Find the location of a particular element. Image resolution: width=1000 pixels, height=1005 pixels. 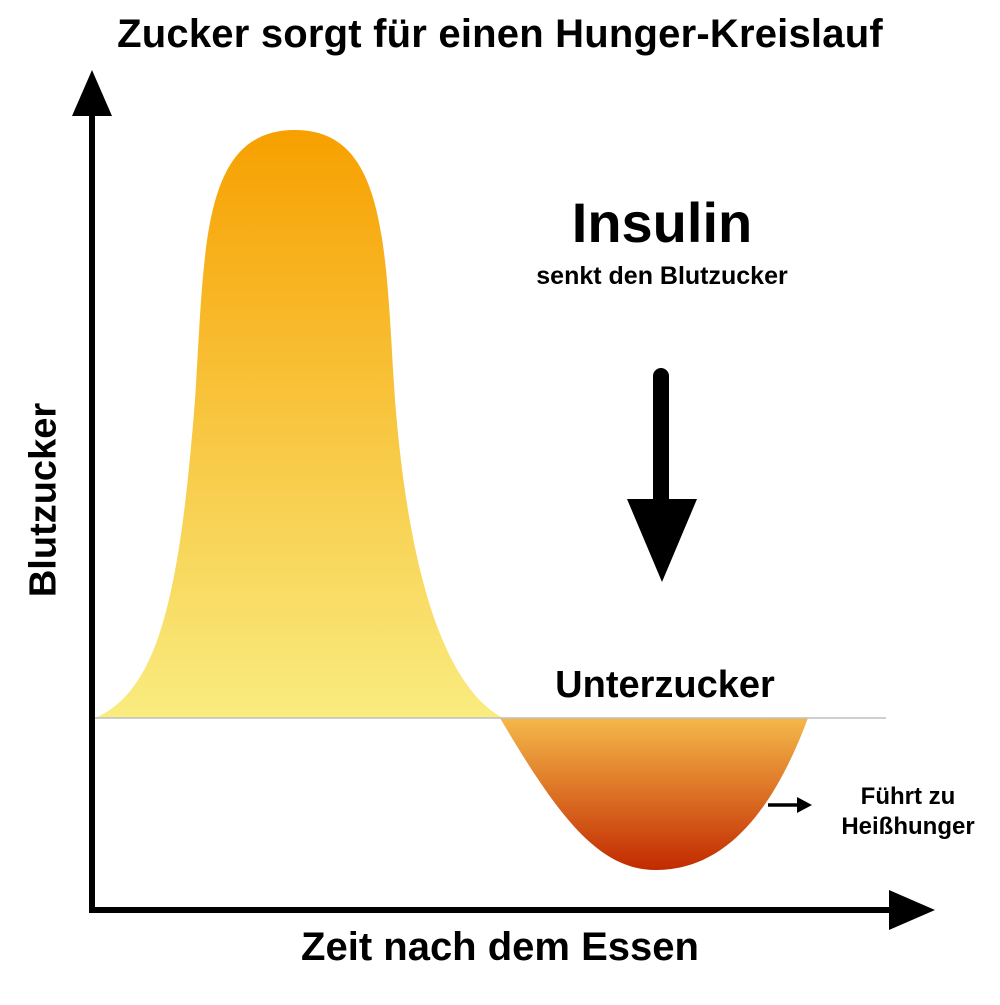

cravings-note-line2: Heißhunger is located at coordinates (908, 826).